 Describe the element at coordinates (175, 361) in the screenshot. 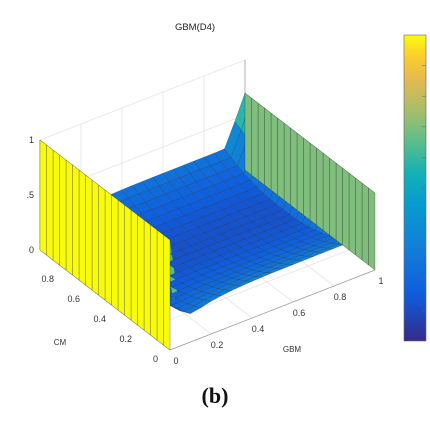

I see `x-tick-label: 0` at that location.